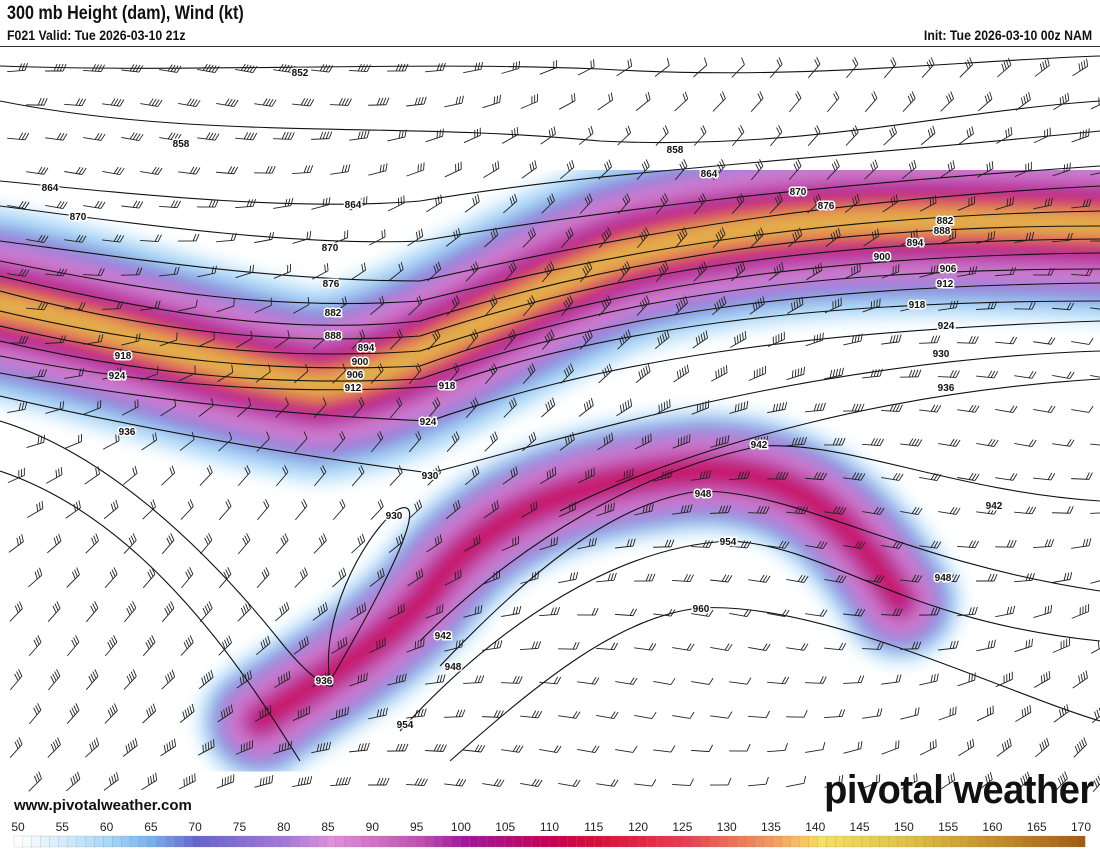 The width and height of the screenshot is (1100, 850). Describe the element at coordinates (915, 243) in the screenshot. I see `contour-label: 894` at that location.